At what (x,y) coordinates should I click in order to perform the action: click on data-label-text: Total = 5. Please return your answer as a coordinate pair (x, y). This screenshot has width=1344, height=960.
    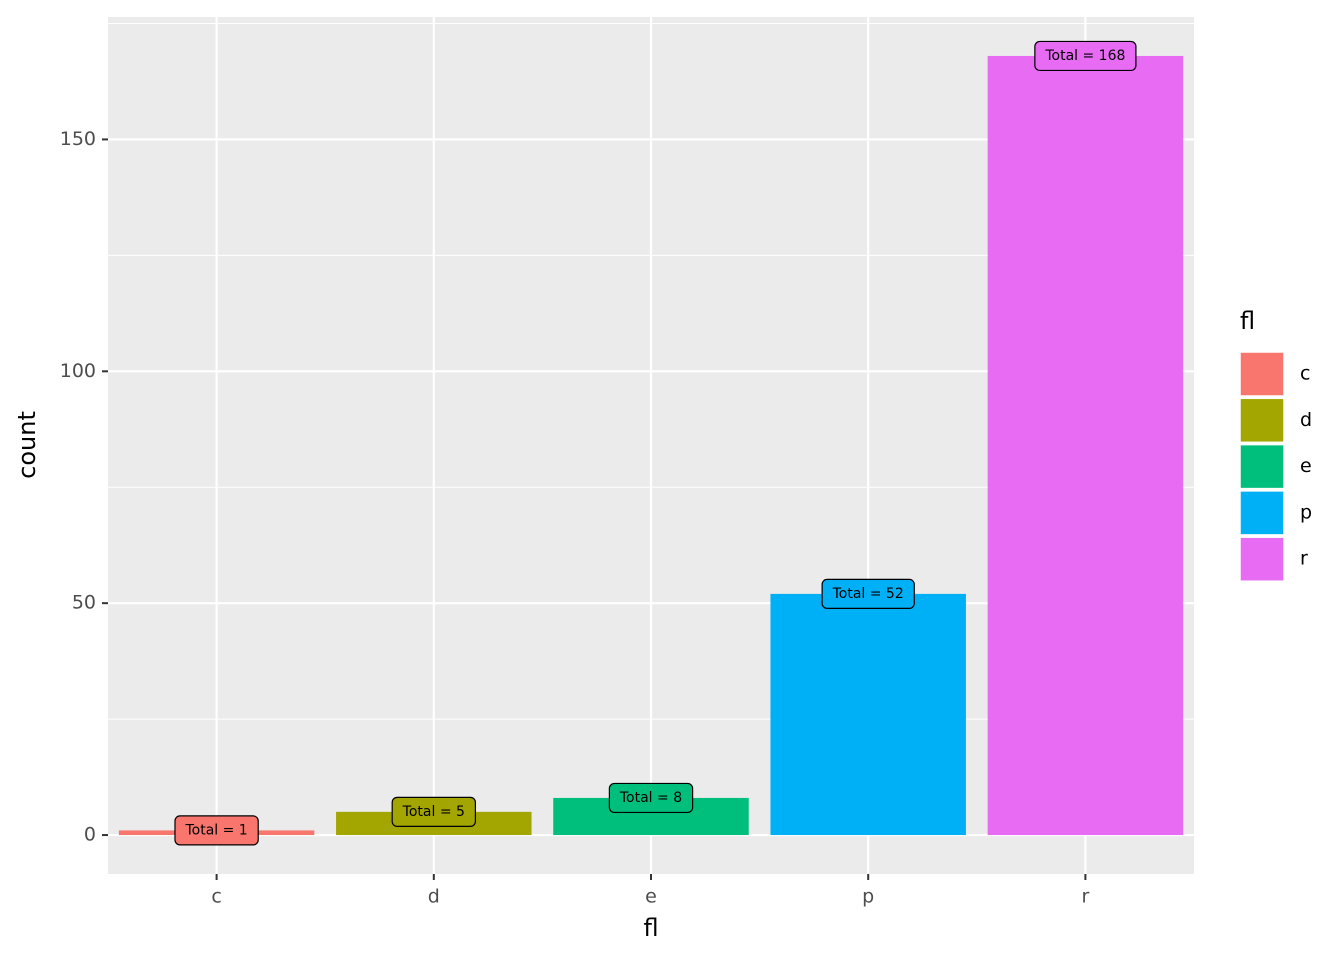
    Looking at the image, I should click on (433, 812).